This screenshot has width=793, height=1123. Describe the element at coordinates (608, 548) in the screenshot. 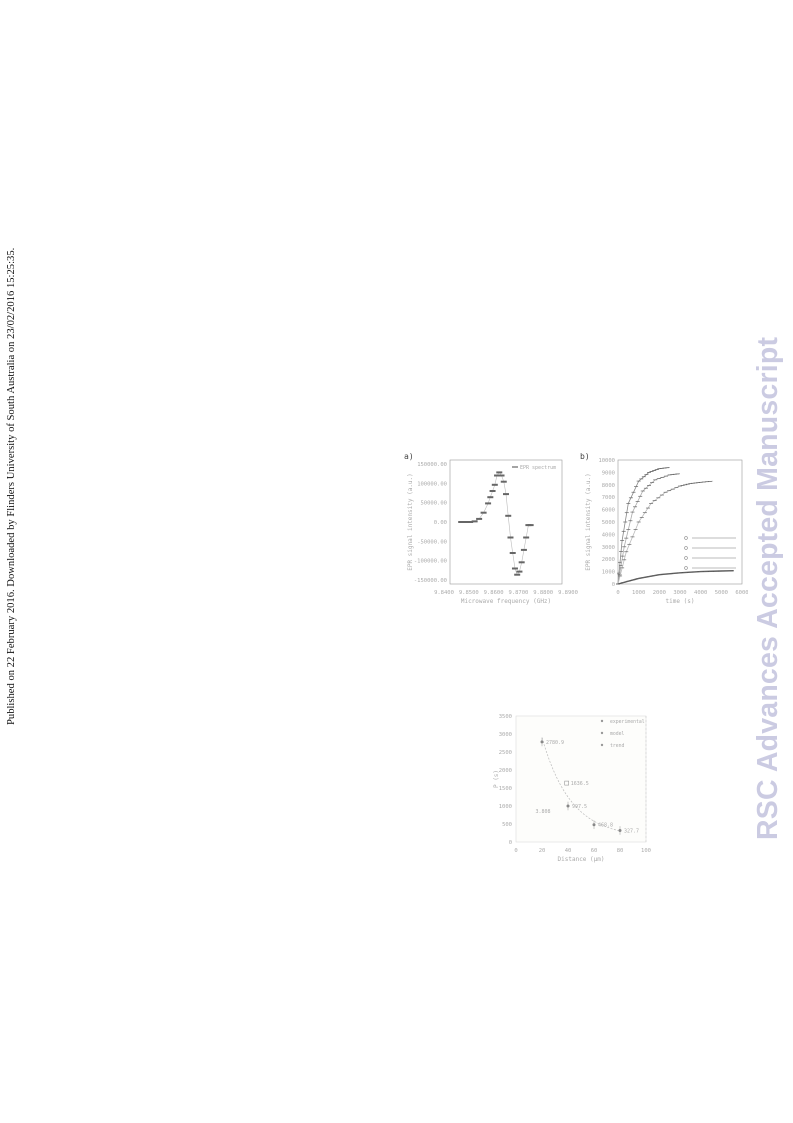

I see `y-tick-label: 3000` at that location.